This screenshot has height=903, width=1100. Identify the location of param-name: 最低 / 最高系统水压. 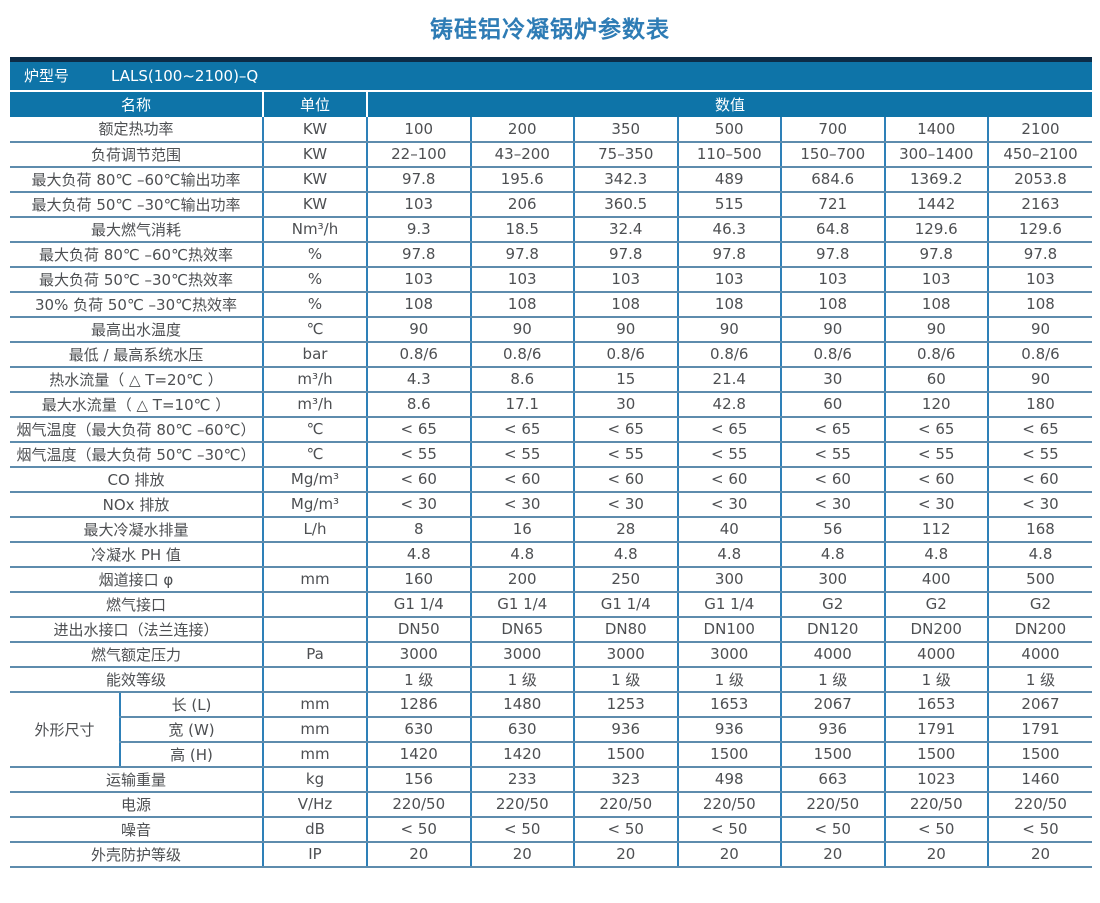
(136, 354).